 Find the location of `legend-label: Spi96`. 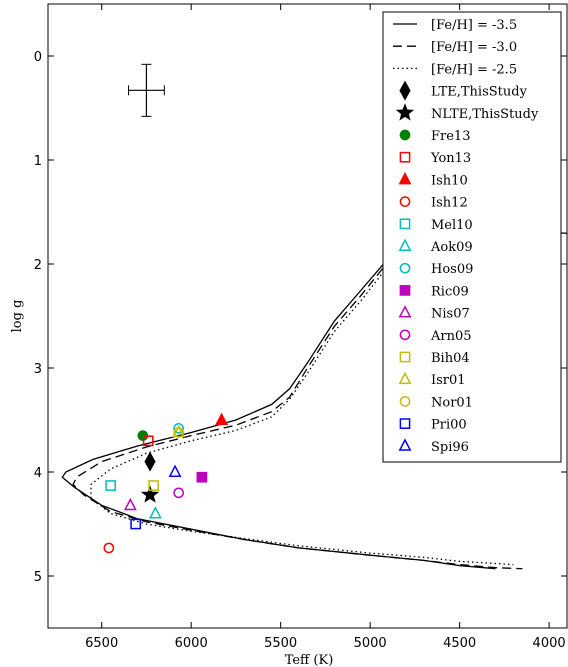

legend-label: Spi96 is located at coordinates (450, 447).